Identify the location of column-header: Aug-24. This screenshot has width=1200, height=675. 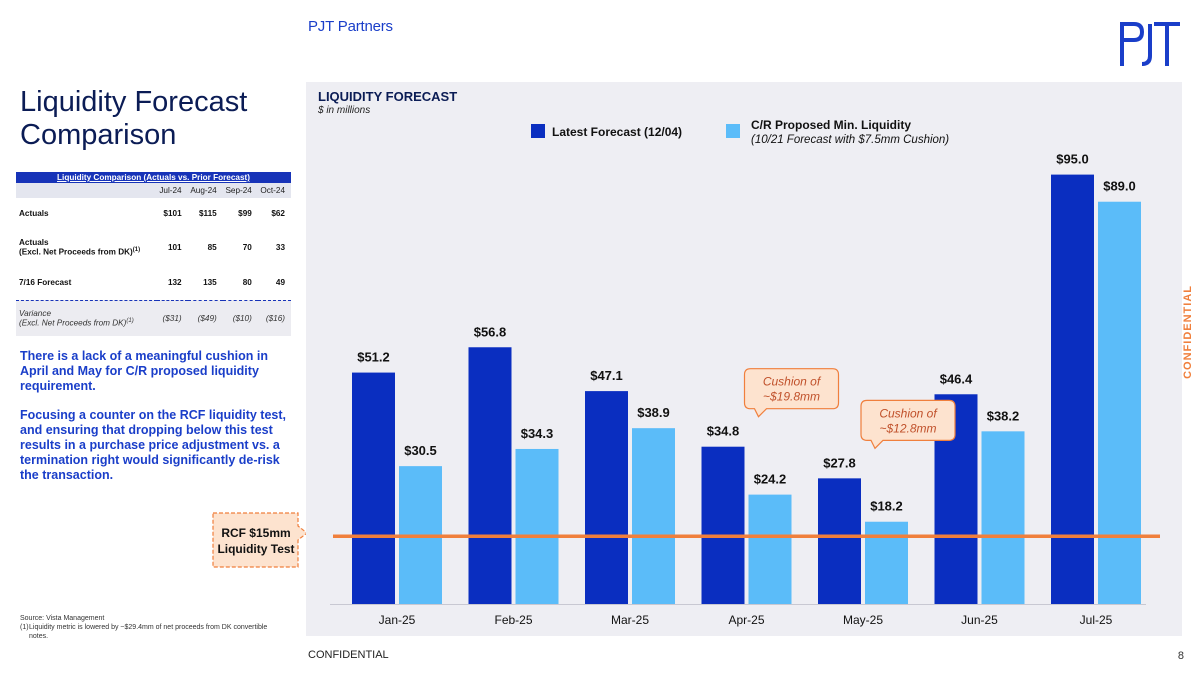
(205, 190).